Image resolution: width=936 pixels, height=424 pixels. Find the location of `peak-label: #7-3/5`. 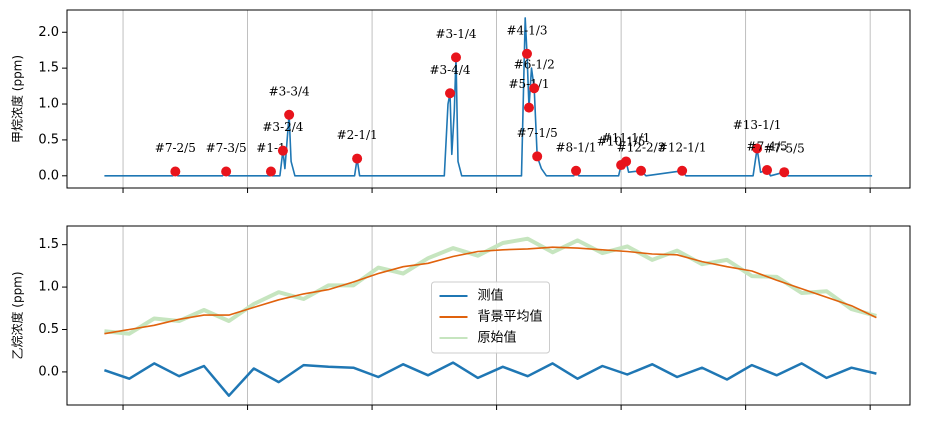

peak-label: #7-3/5 is located at coordinates (226, 148).